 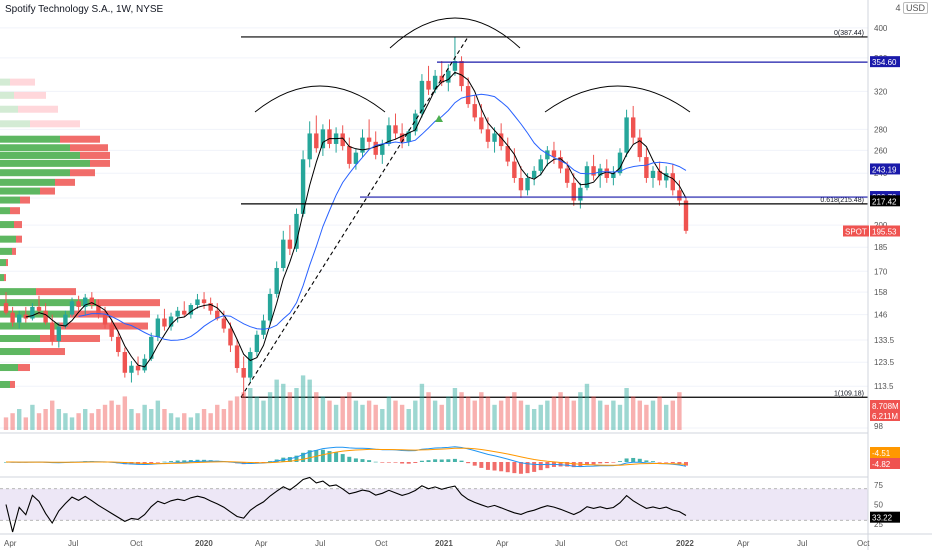 What do you see at coordinates (621, 543) in the screenshot?
I see `time-tick-label: Oct` at bounding box center [621, 543].